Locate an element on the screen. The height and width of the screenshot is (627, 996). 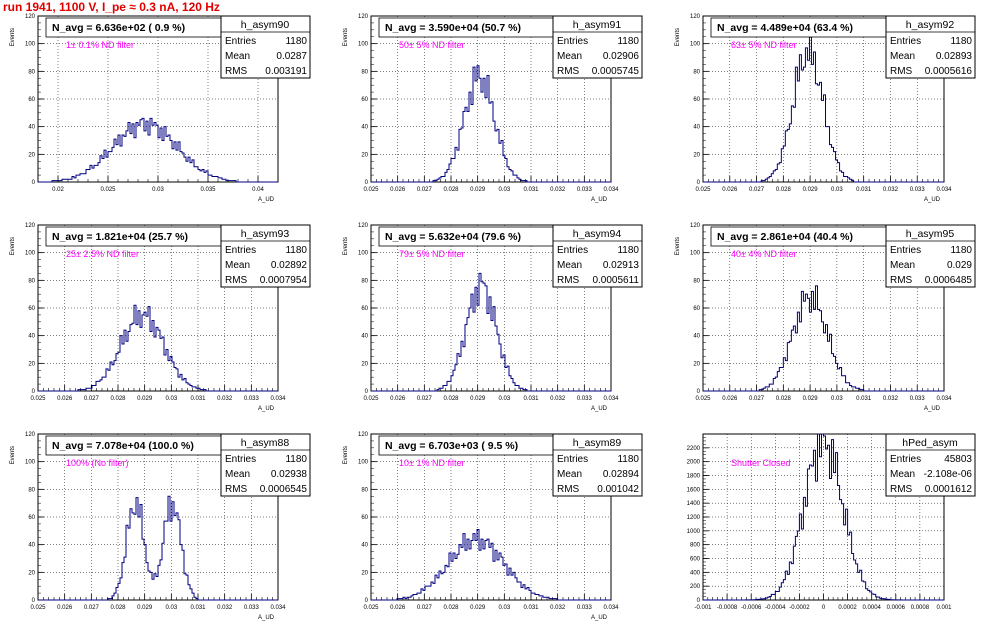
stats-name: h_asym89 is located at coordinates (597, 443).